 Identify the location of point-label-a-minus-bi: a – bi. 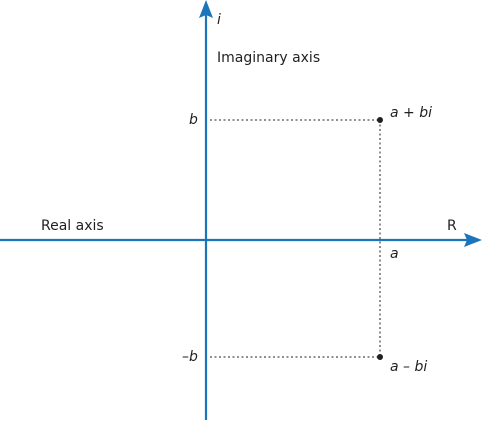
(408, 367).